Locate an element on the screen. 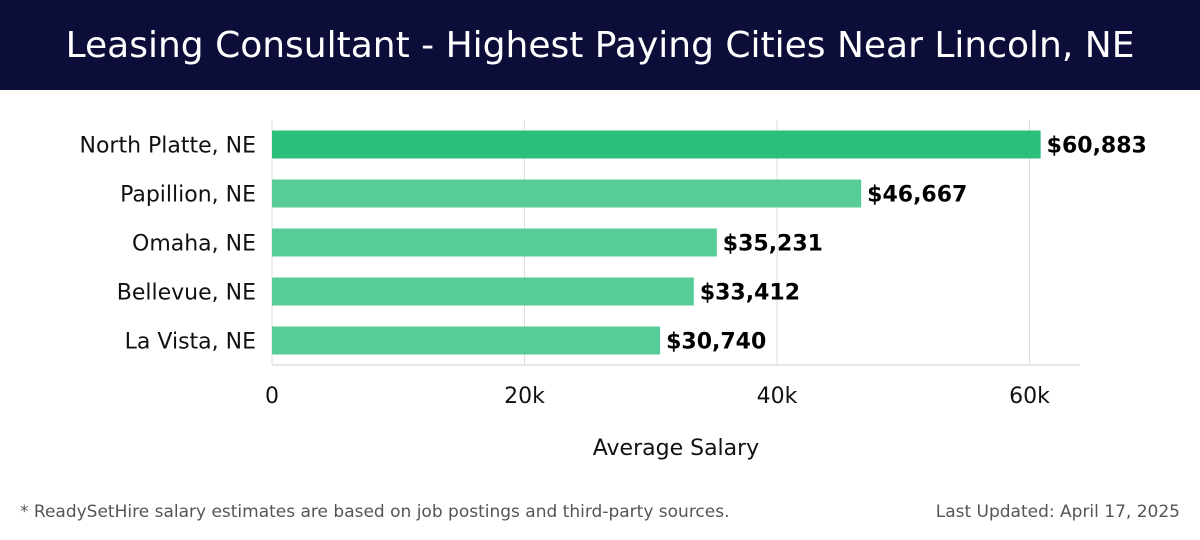 Image resolution: width=1200 pixels, height=540 pixels. category-label-4: La Vista, NE is located at coordinates (190, 342).